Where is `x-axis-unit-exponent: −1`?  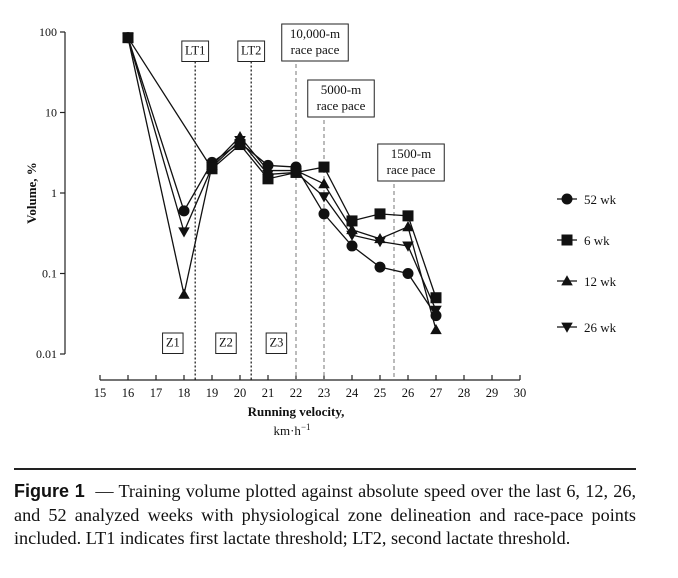
x-axis-unit-exponent: −1 is located at coordinates (306, 427).